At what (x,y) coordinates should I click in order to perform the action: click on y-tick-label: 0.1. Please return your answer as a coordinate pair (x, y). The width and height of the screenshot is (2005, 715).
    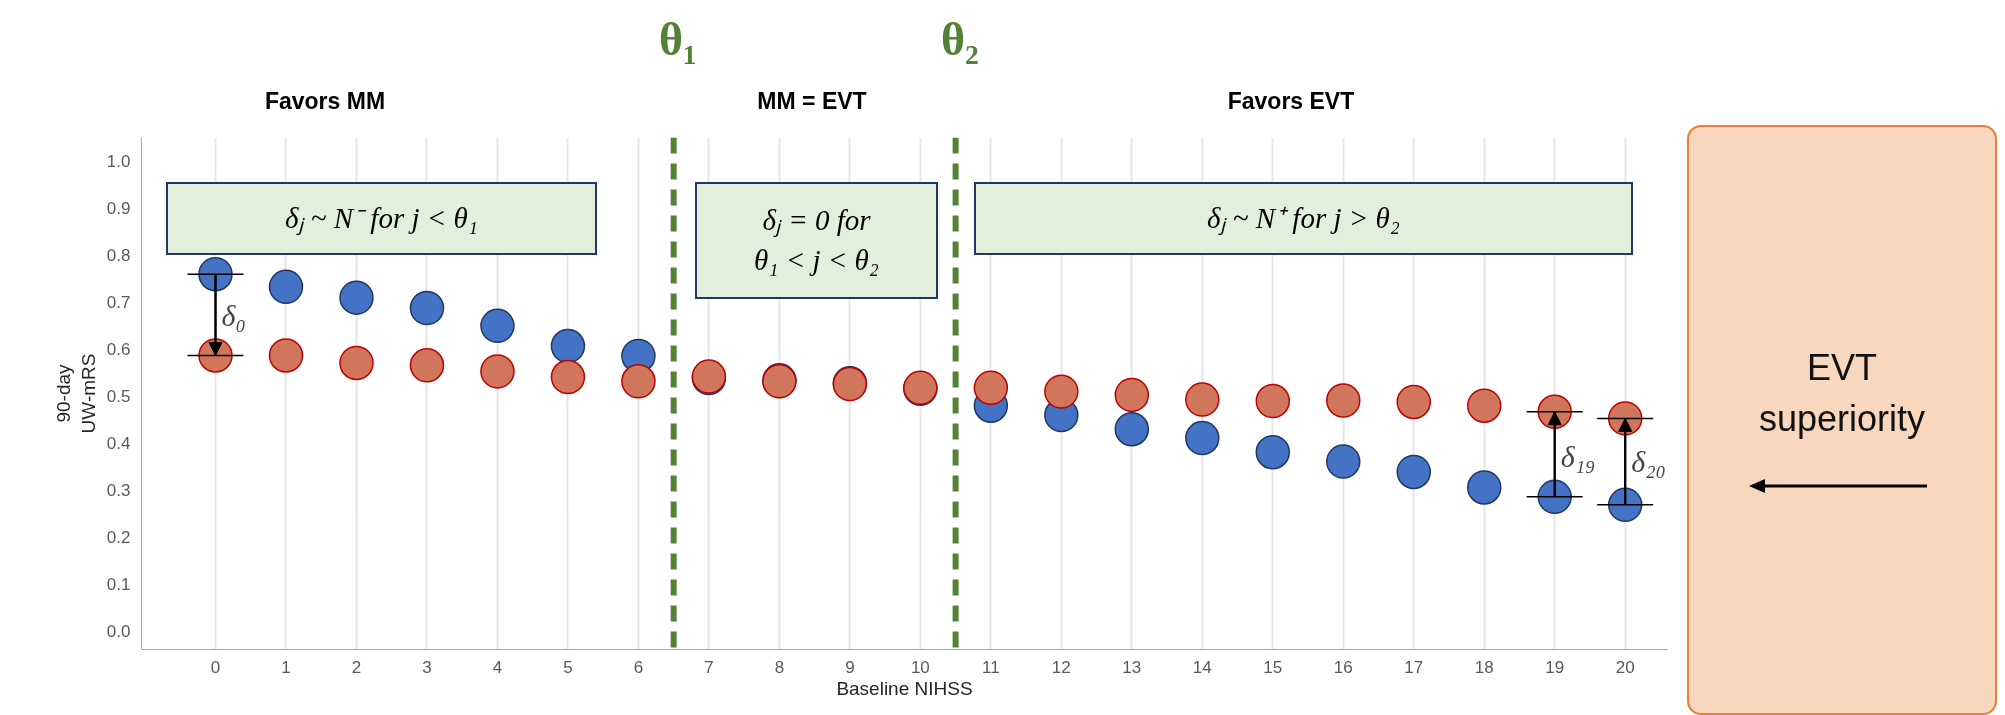
    Looking at the image, I should click on (118, 584).